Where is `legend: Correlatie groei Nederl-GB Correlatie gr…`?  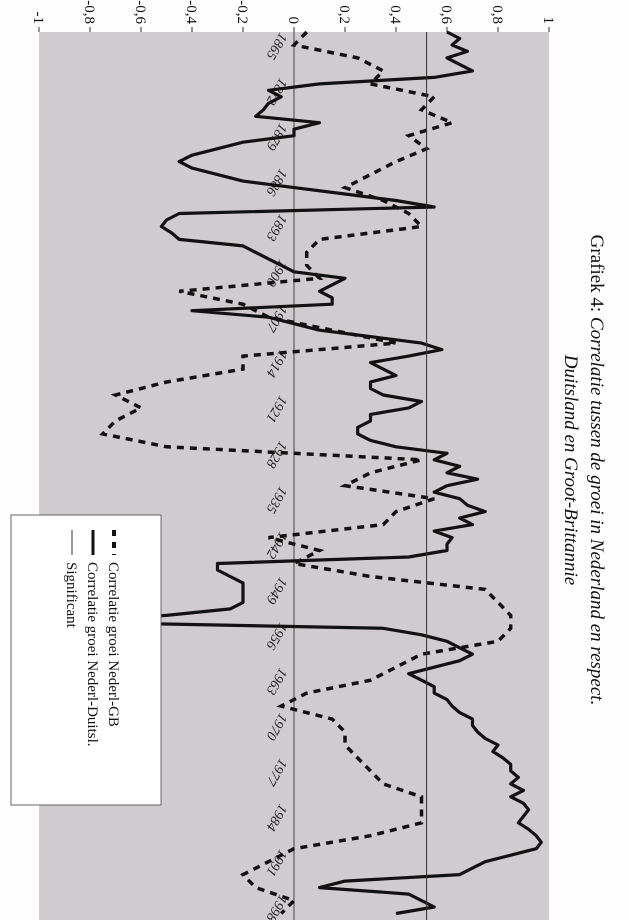 legend: Correlatie groei Nederl-GB Correlatie gr… is located at coordinates (86, 660).